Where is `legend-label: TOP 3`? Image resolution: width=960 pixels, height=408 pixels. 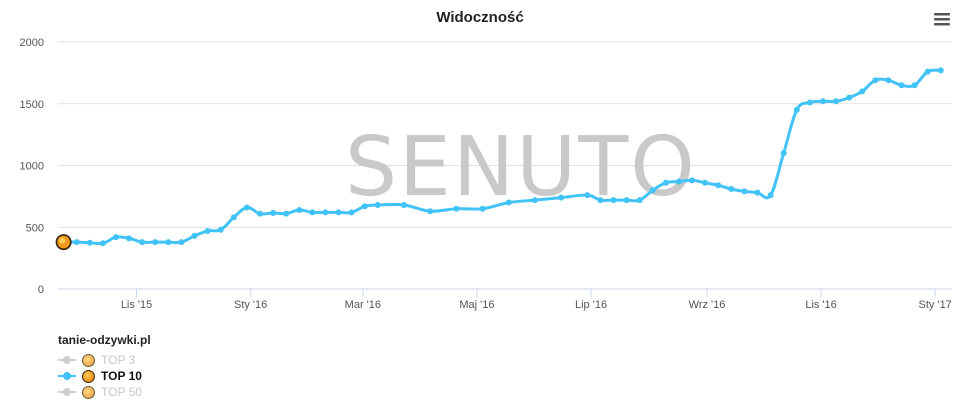 legend-label: TOP 3 is located at coordinates (118, 360).